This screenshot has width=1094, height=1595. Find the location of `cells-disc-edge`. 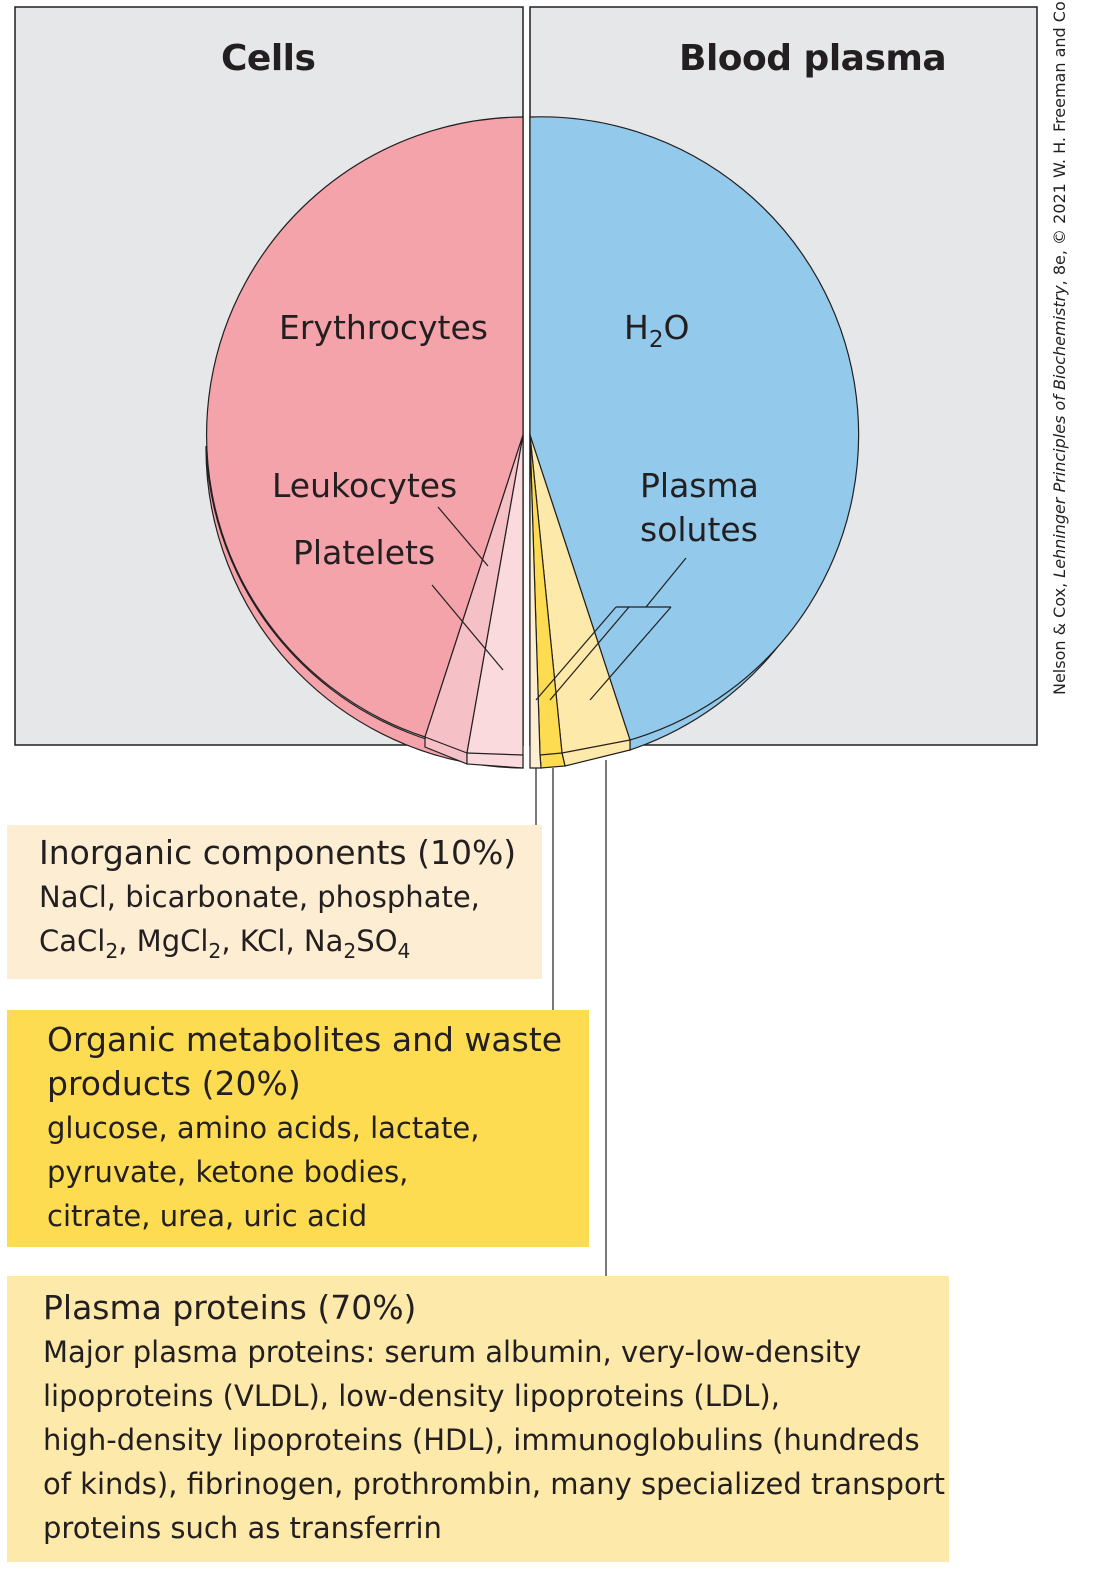

cells-disc-edge is located at coordinates (364, 607).